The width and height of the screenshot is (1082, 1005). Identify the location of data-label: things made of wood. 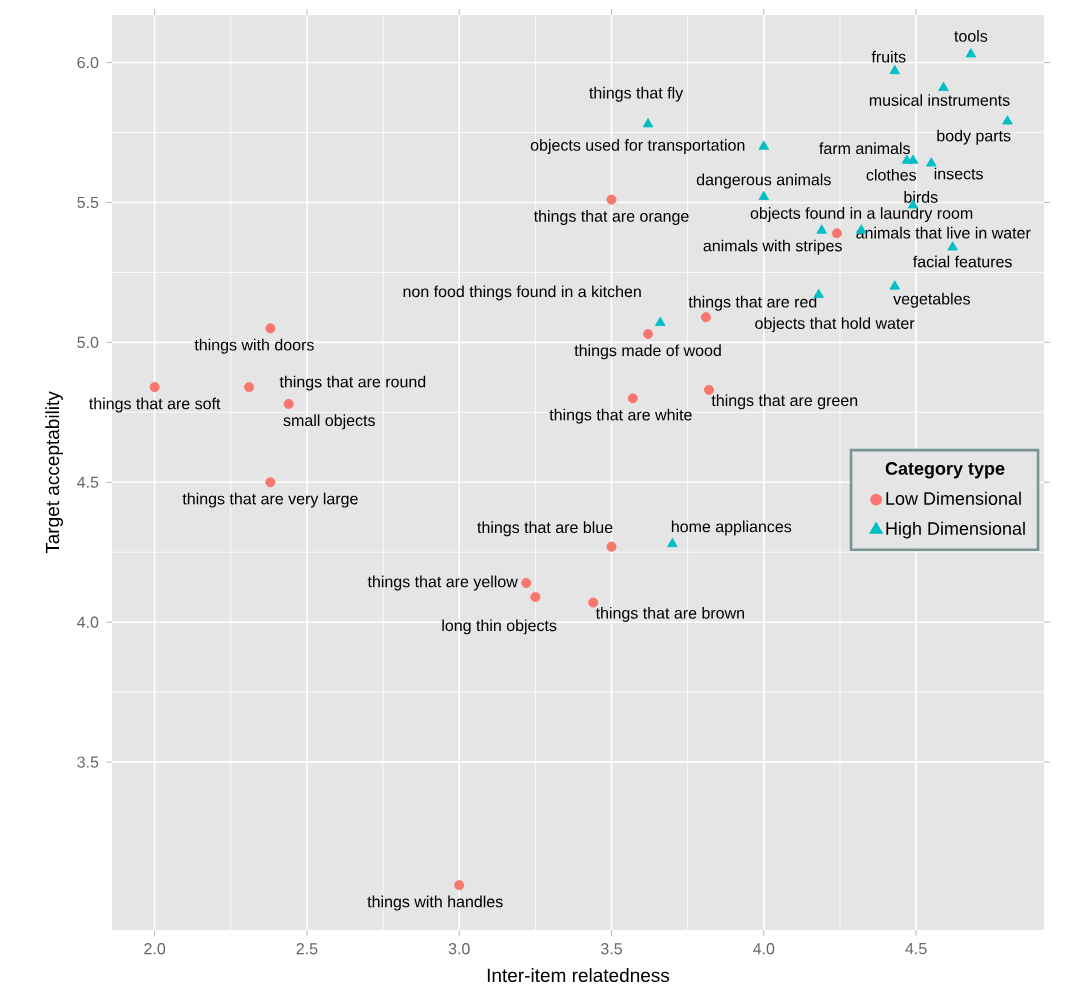
(647, 352).